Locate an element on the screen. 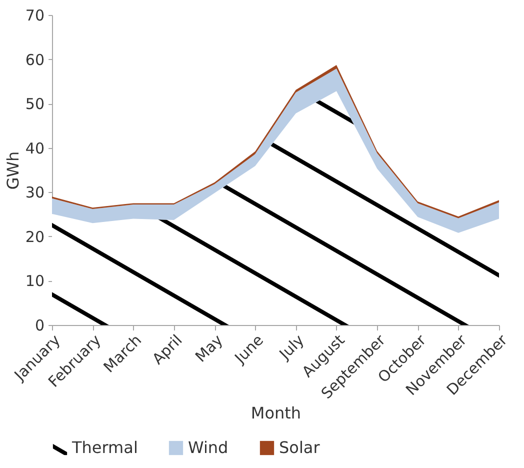 The image size is (524, 468). y-tick-label: 50 is located at coordinates (34, 104).